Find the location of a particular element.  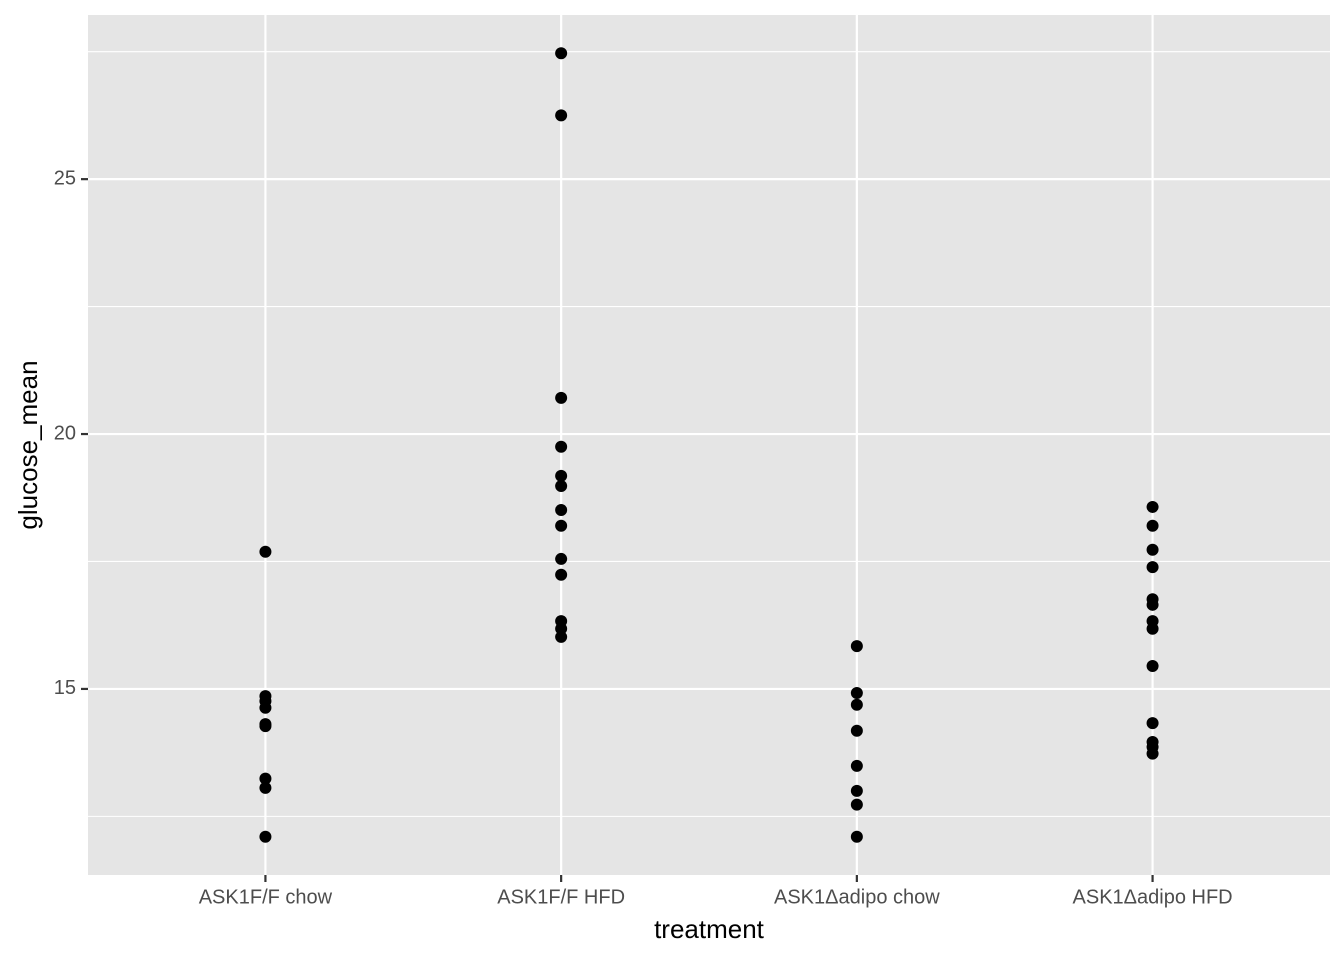

y-tick-label: 25 is located at coordinates (65, 178).